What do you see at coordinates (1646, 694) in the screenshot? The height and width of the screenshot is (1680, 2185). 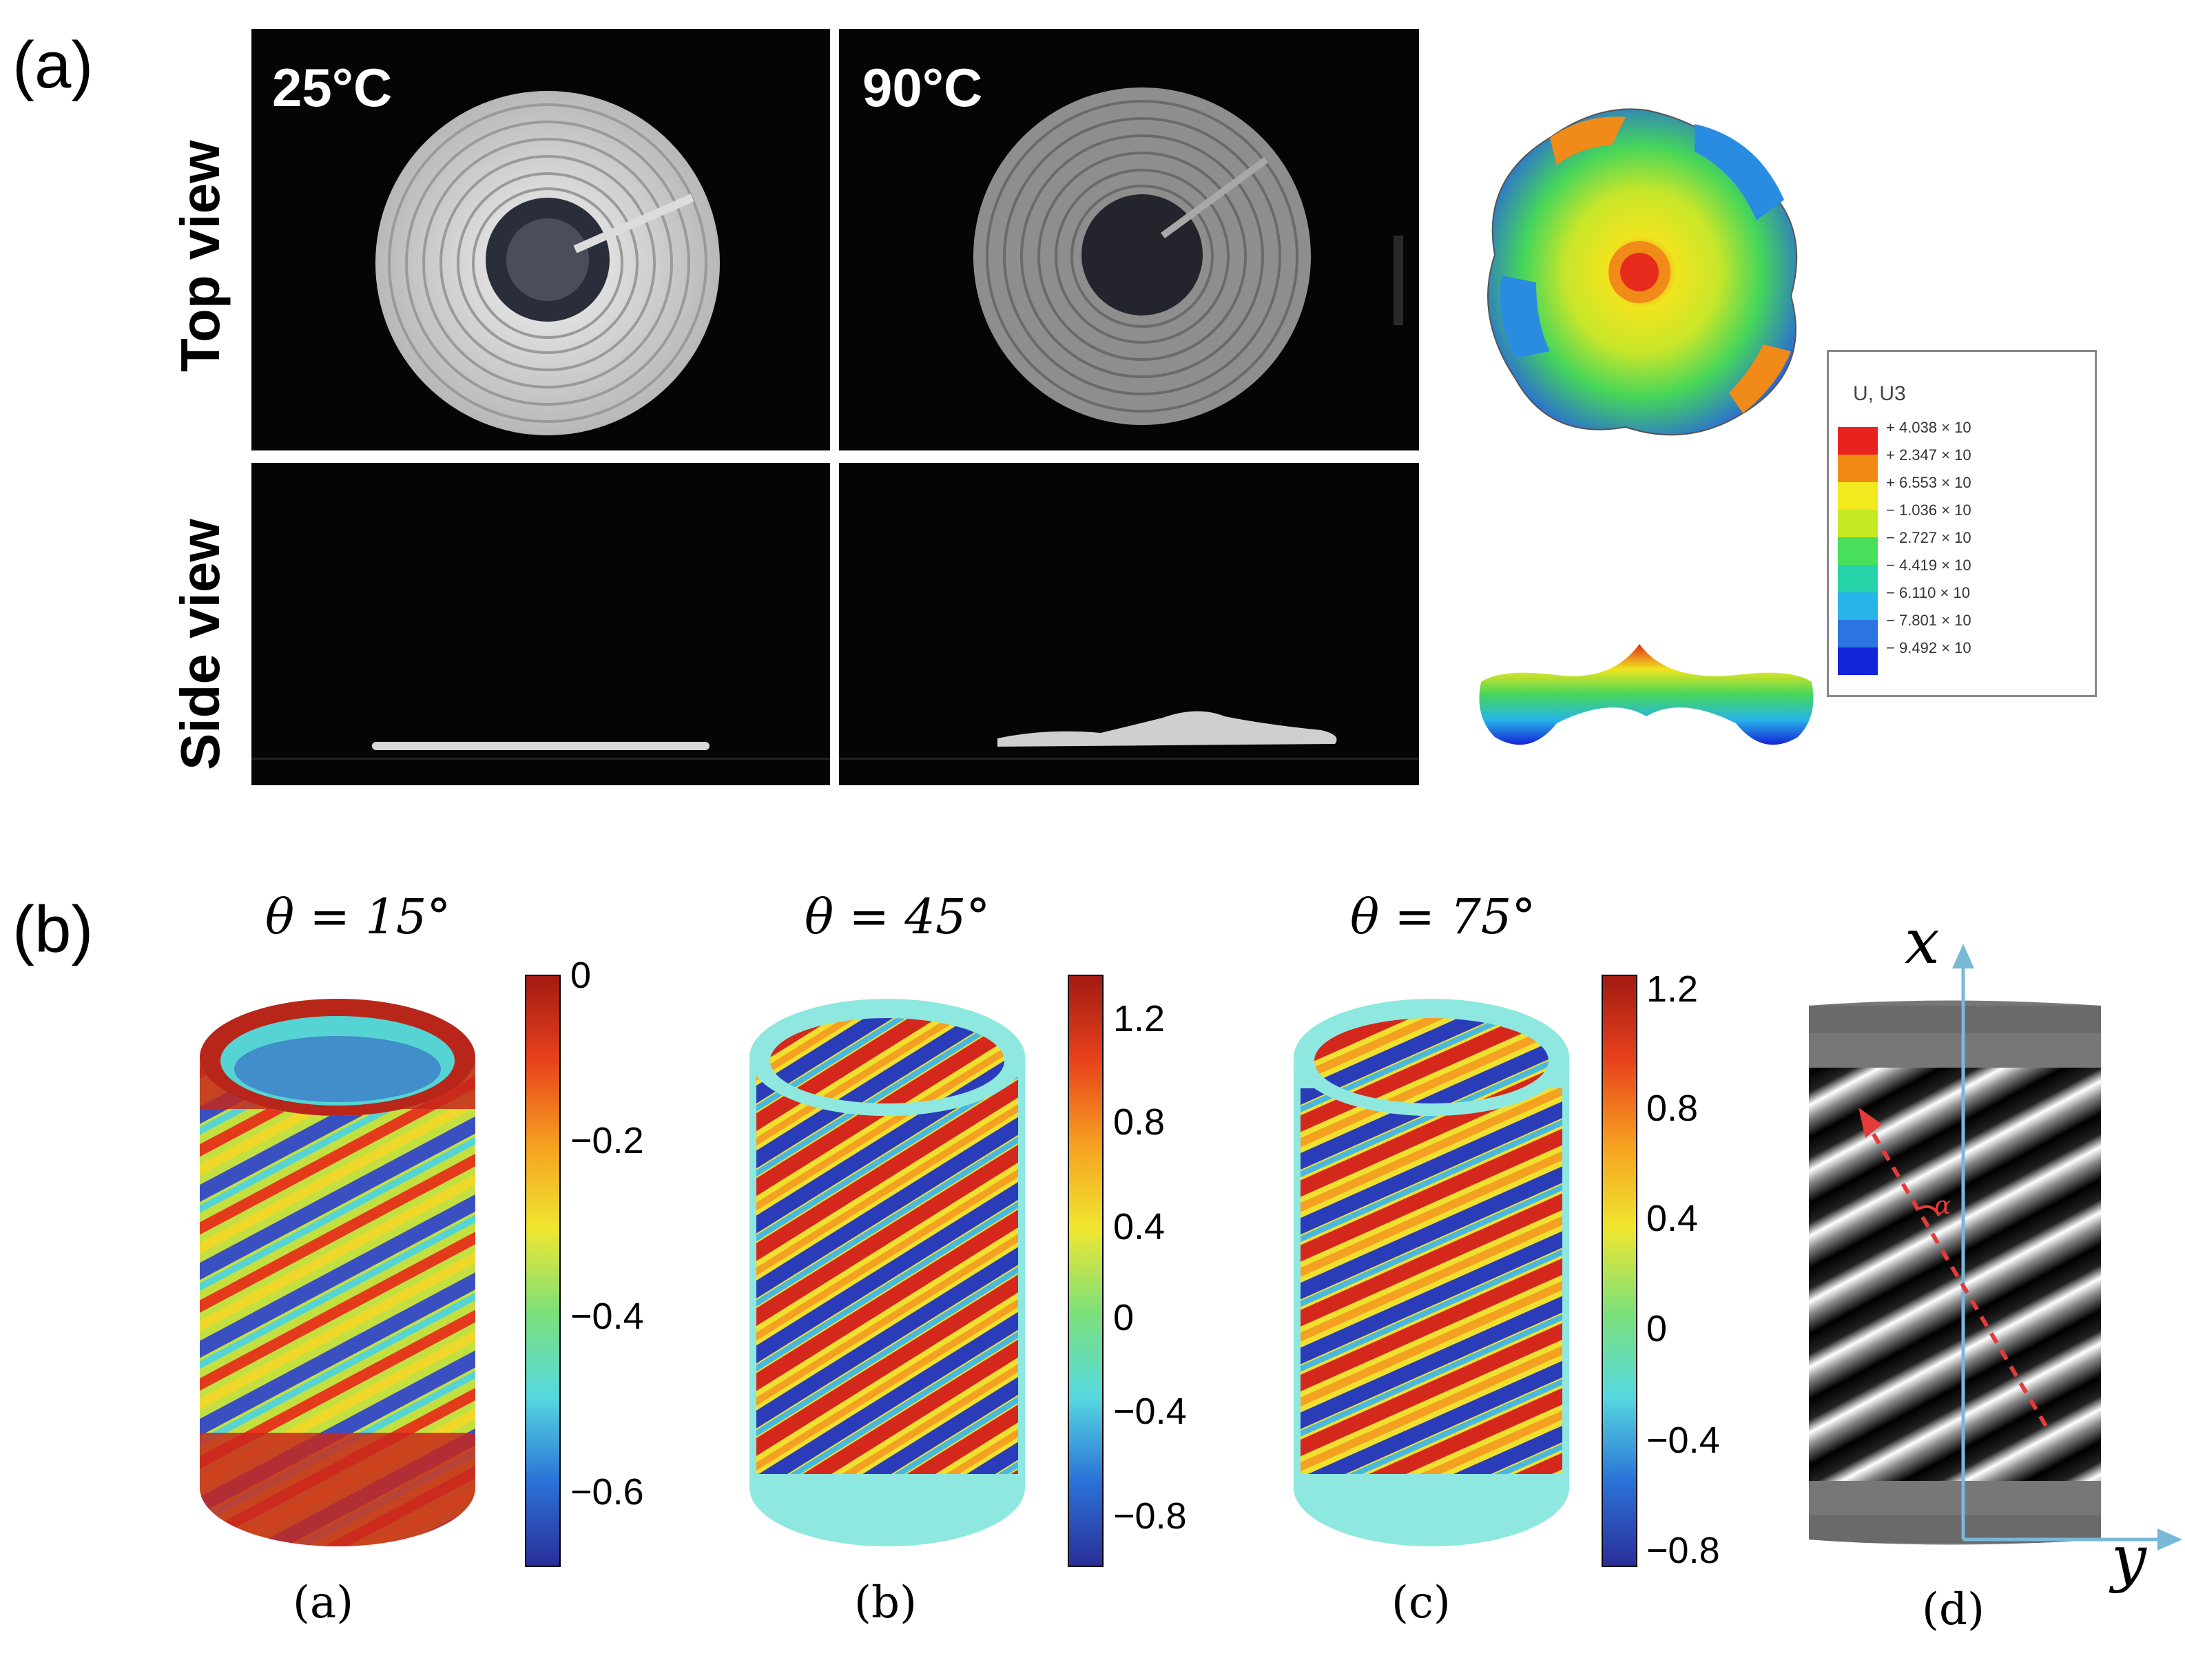 I see `fea-side-view` at bounding box center [1646, 694].